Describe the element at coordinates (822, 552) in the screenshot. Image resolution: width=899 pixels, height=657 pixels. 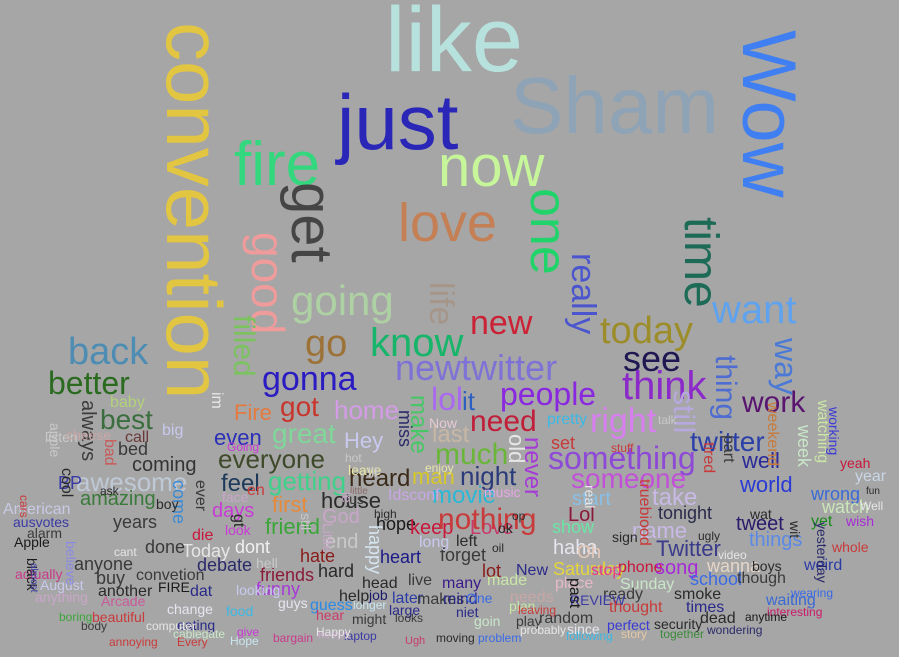
I see `cloud-word: yesterday` at that location.